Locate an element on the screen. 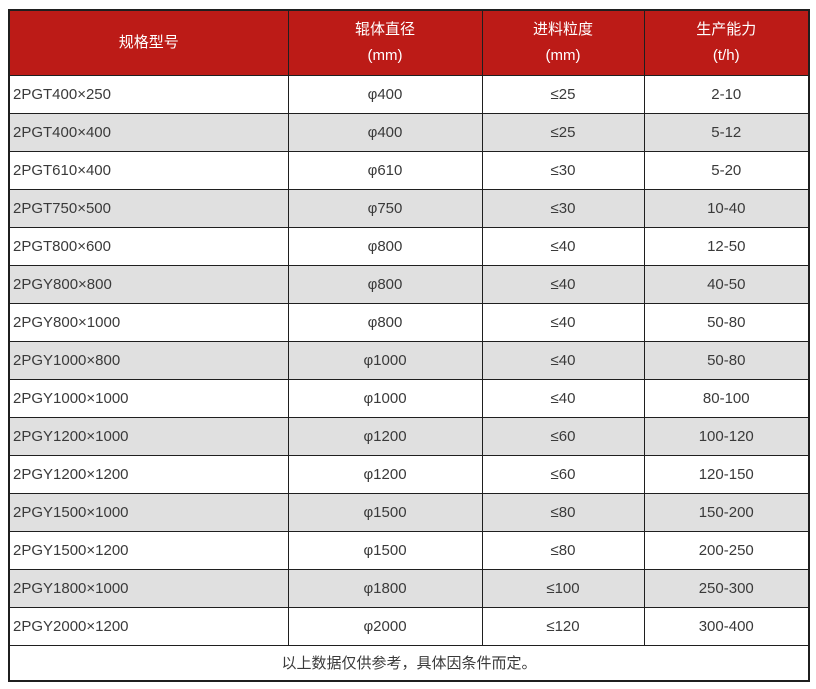 This screenshot has height=689, width=816. header-feed-size-unit: (mm) is located at coordinates (563, 55).